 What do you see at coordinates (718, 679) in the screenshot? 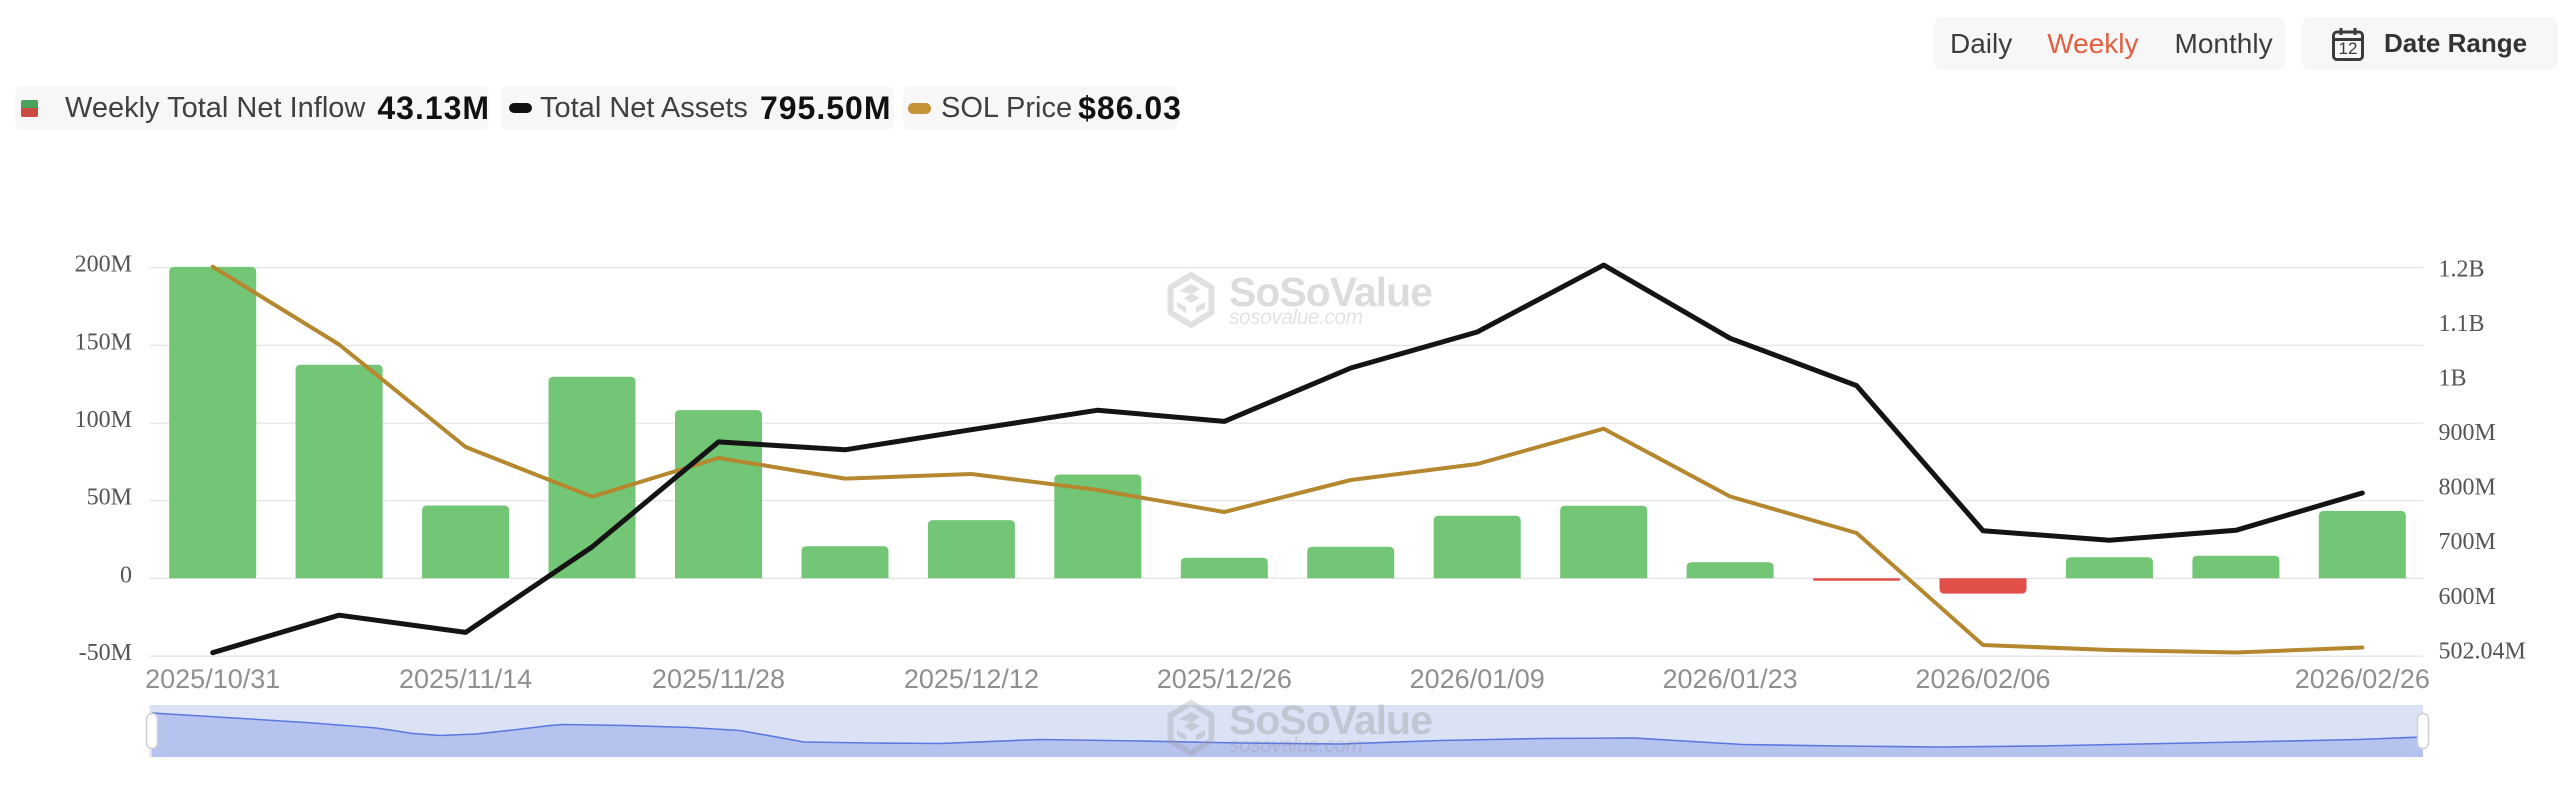
I see `svg-text: 2025/11/28` at bounding box center [718, 679].